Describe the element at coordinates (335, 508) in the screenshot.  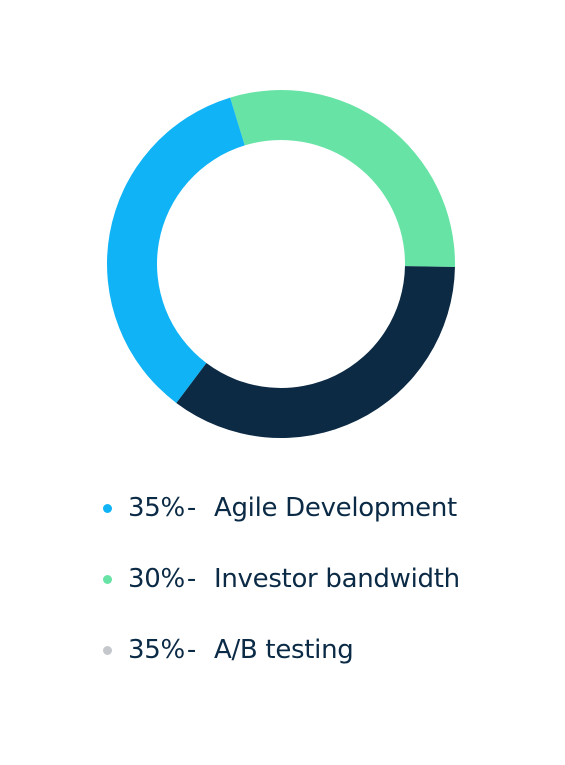
I see `legend-label: Agile Development` at that location.